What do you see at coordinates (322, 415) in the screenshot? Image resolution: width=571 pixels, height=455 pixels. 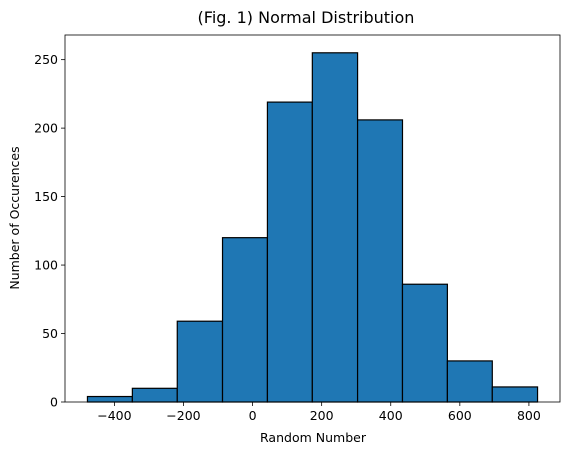 I see `x-tick-label: 200` at bounding box center [322, 415].